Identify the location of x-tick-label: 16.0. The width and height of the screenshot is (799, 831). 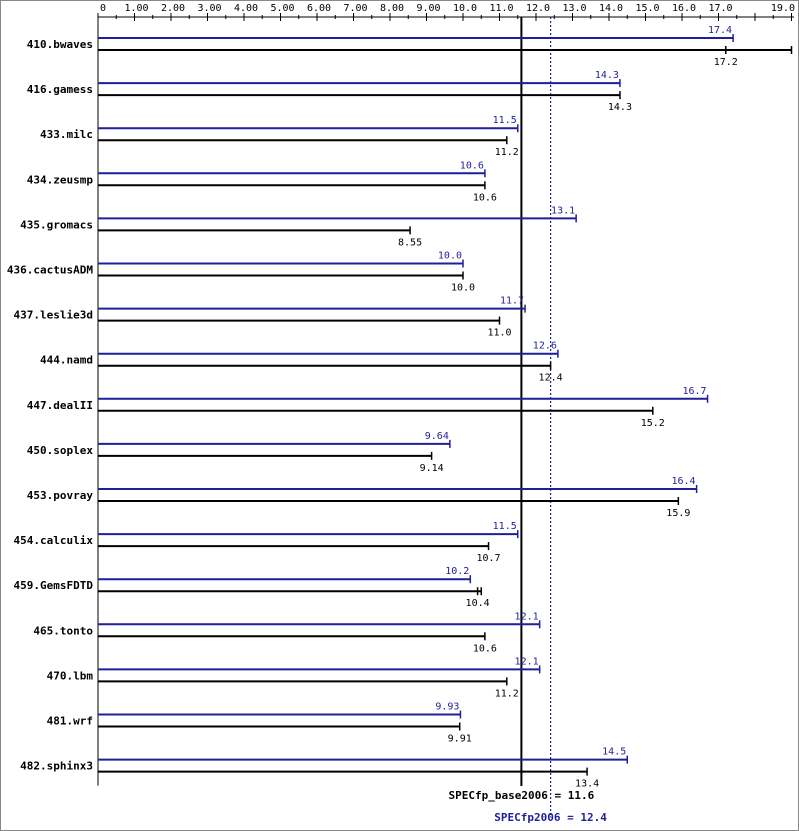
(684, 8).